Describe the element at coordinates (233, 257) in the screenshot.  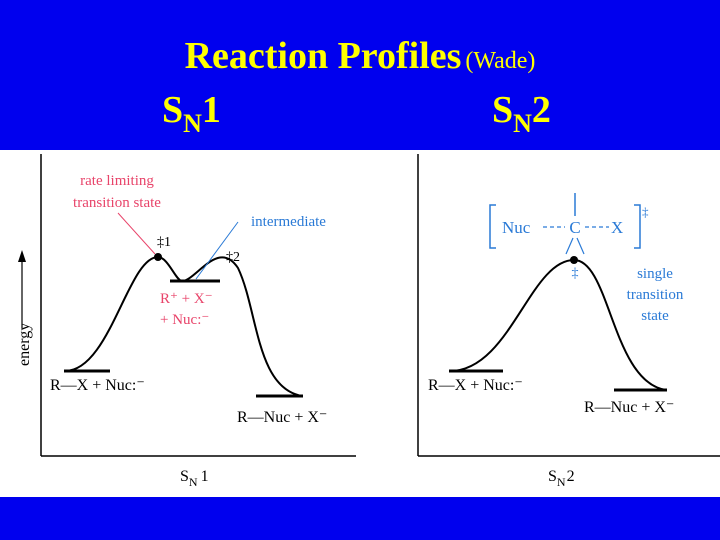
I see `ts2-mark: ‡2` at that location.